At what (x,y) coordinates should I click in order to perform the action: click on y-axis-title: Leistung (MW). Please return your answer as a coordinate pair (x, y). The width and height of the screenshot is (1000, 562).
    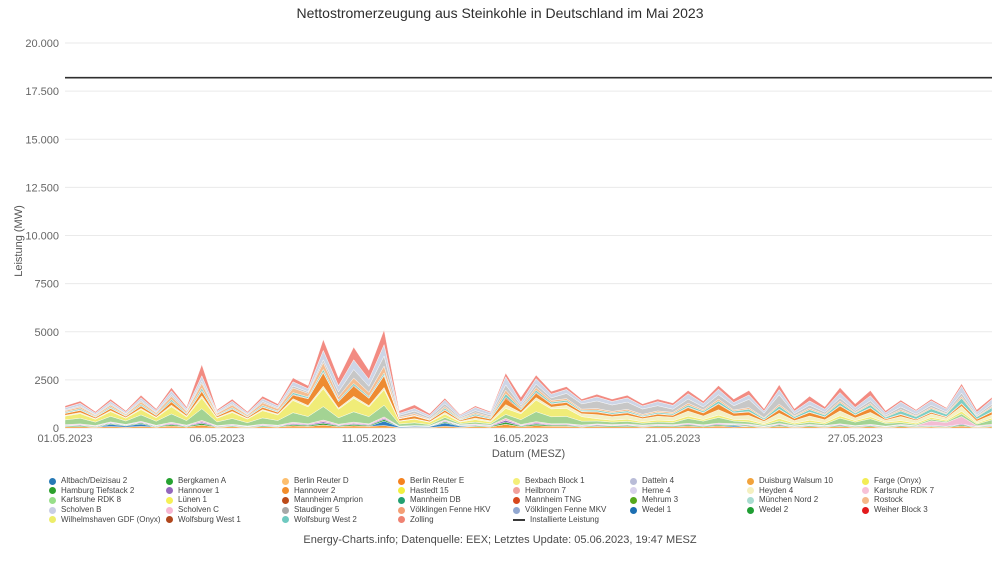
    Looking at the image, I should click on (19, 241).